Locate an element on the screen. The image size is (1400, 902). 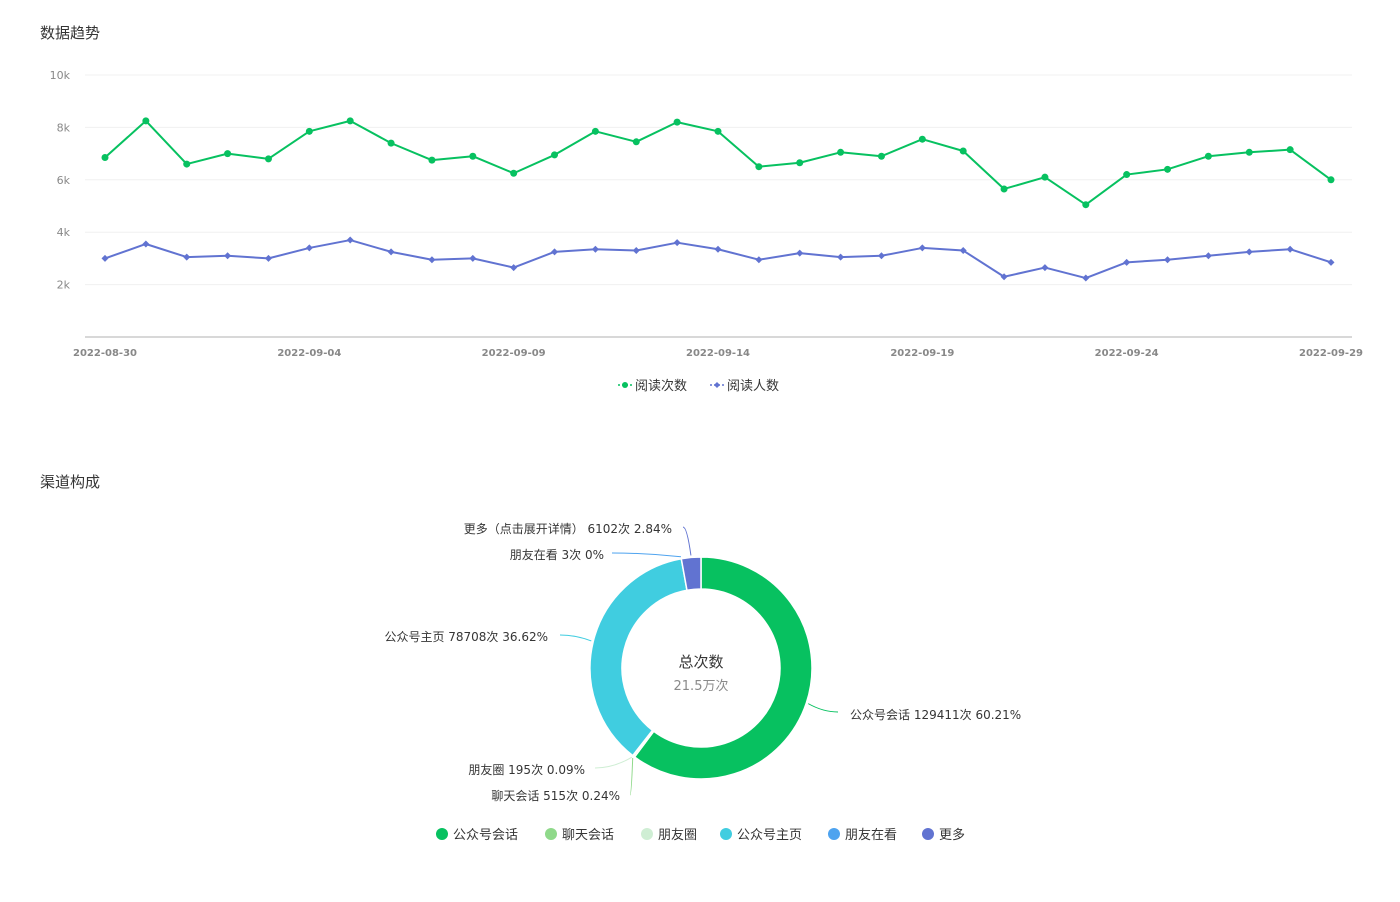
donut-center-value: 21.5万次 is located at coordinates (701, 686).